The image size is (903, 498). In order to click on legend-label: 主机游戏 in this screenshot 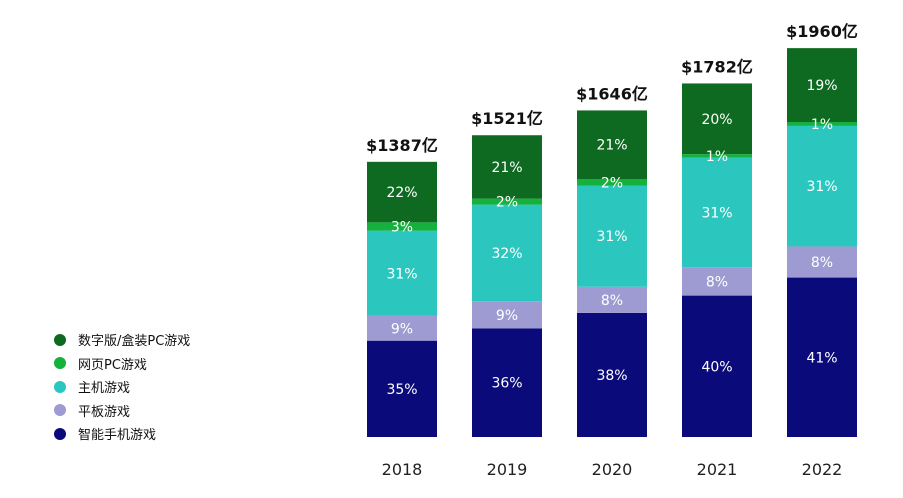, I will do `click(104, 389)`.